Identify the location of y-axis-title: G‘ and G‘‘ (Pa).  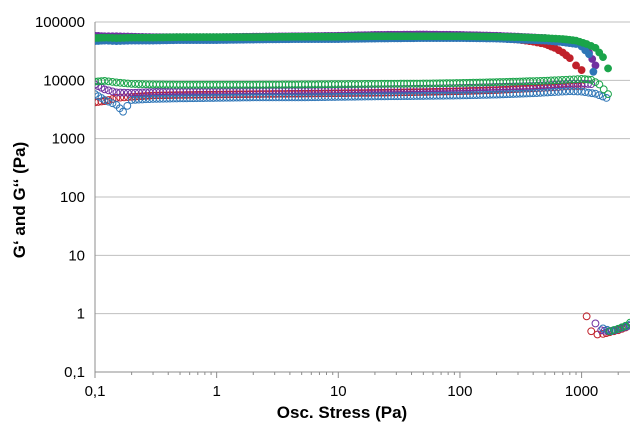
(19, 200).